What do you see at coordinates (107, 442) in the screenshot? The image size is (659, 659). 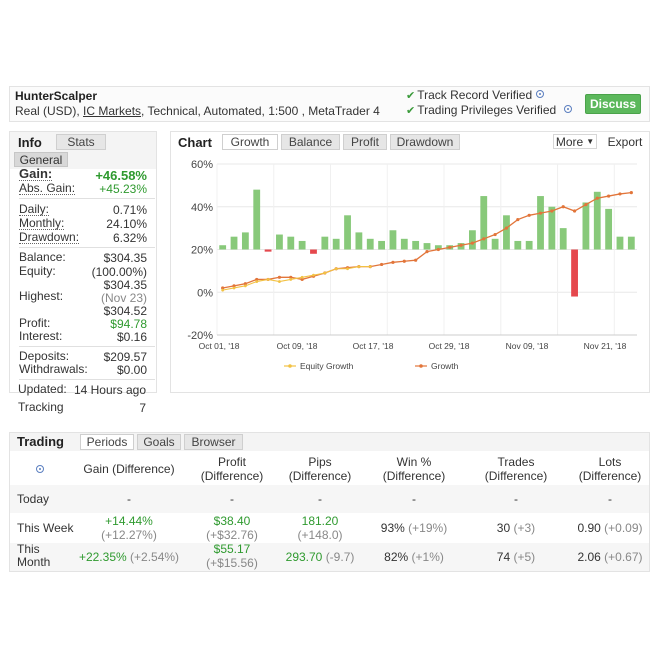 I see `tab-periods: Periods` at bounding box center [107, 442].